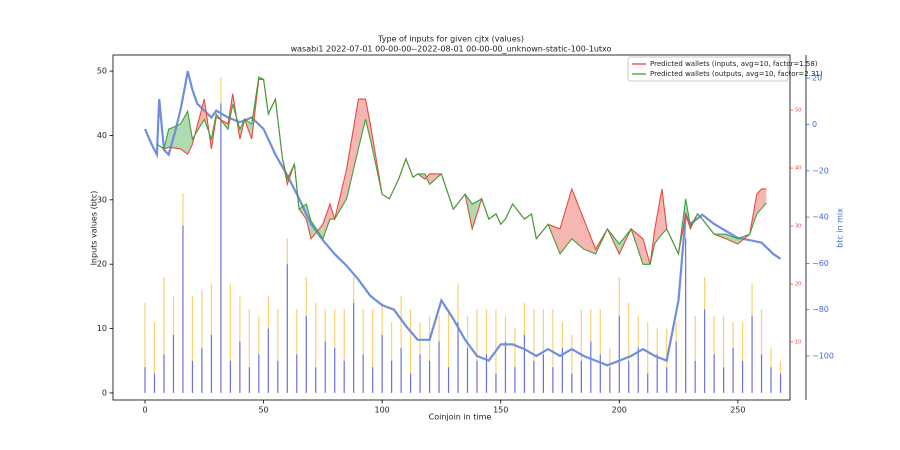 The height and width of the screenshot is (450, 900). I want to click on x-tick-label: 100, so click(381, 410).